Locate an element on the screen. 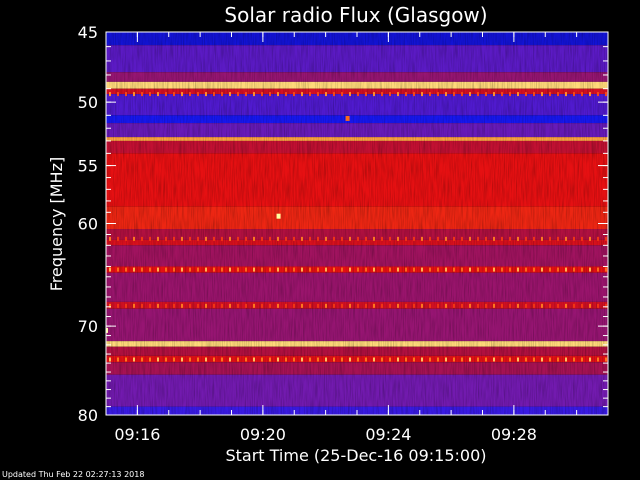 The image size is (640, 480). x-tick-label-09:20: 09:20 is located at coordinates (263, 434).